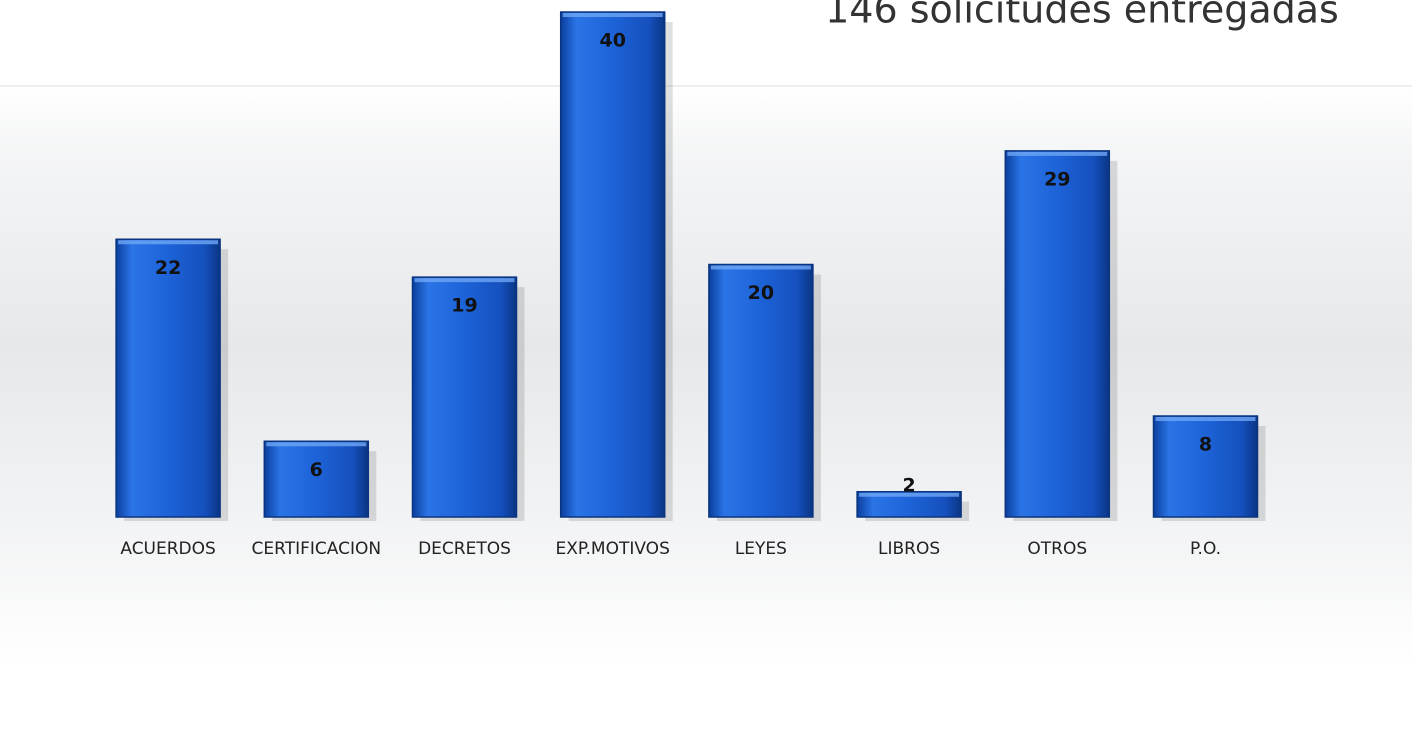 This screenshot has height=736, width=1412. What do you see at coordinates (1205, 445) in the screenshot?
I see `value-label: 8` at bounding box center [1205, 445].